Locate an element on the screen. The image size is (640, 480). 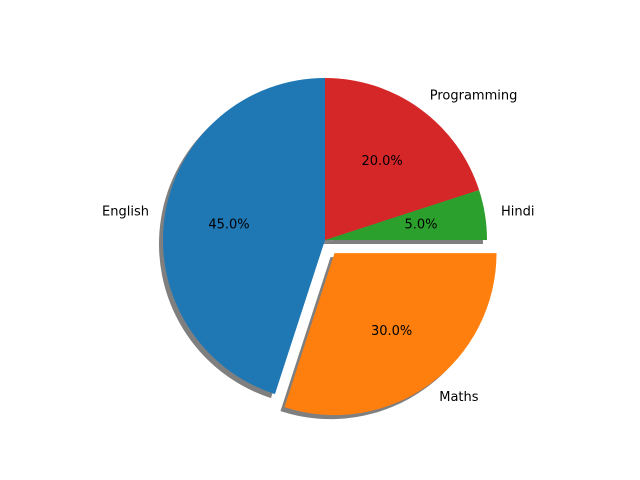
slice-label-hindi: Hindi is located at coordinates (518, 212).